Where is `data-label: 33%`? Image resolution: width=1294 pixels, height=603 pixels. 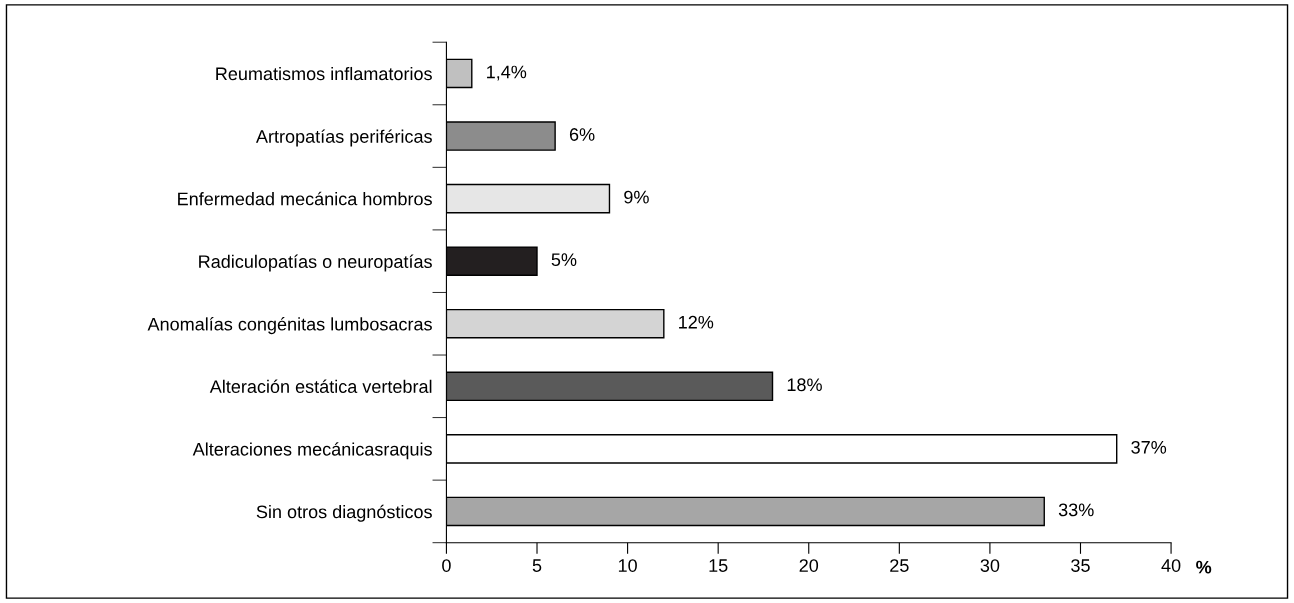
data-label: 33% is located at coordinates (1076, 510).